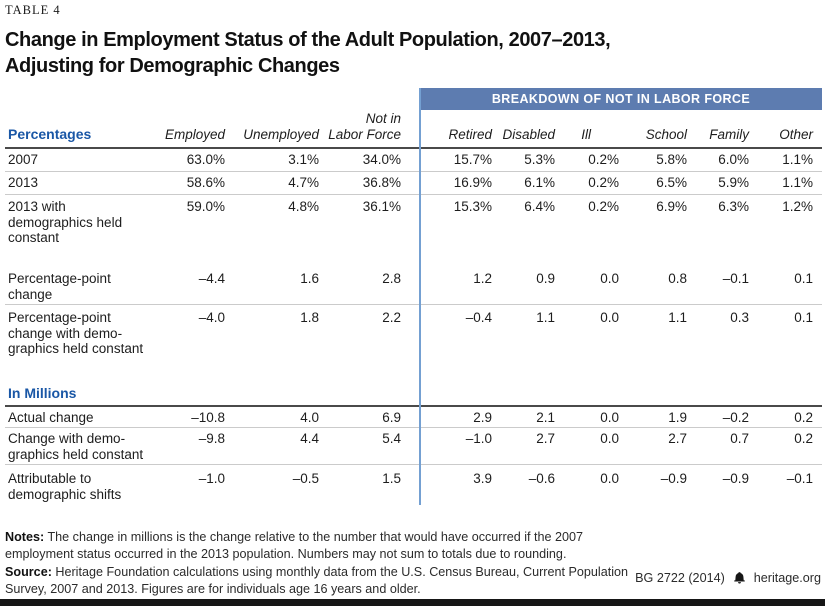 This screenshot has width=825, height=608. I want to click on cell-value: 1.2, so click(482, 278).